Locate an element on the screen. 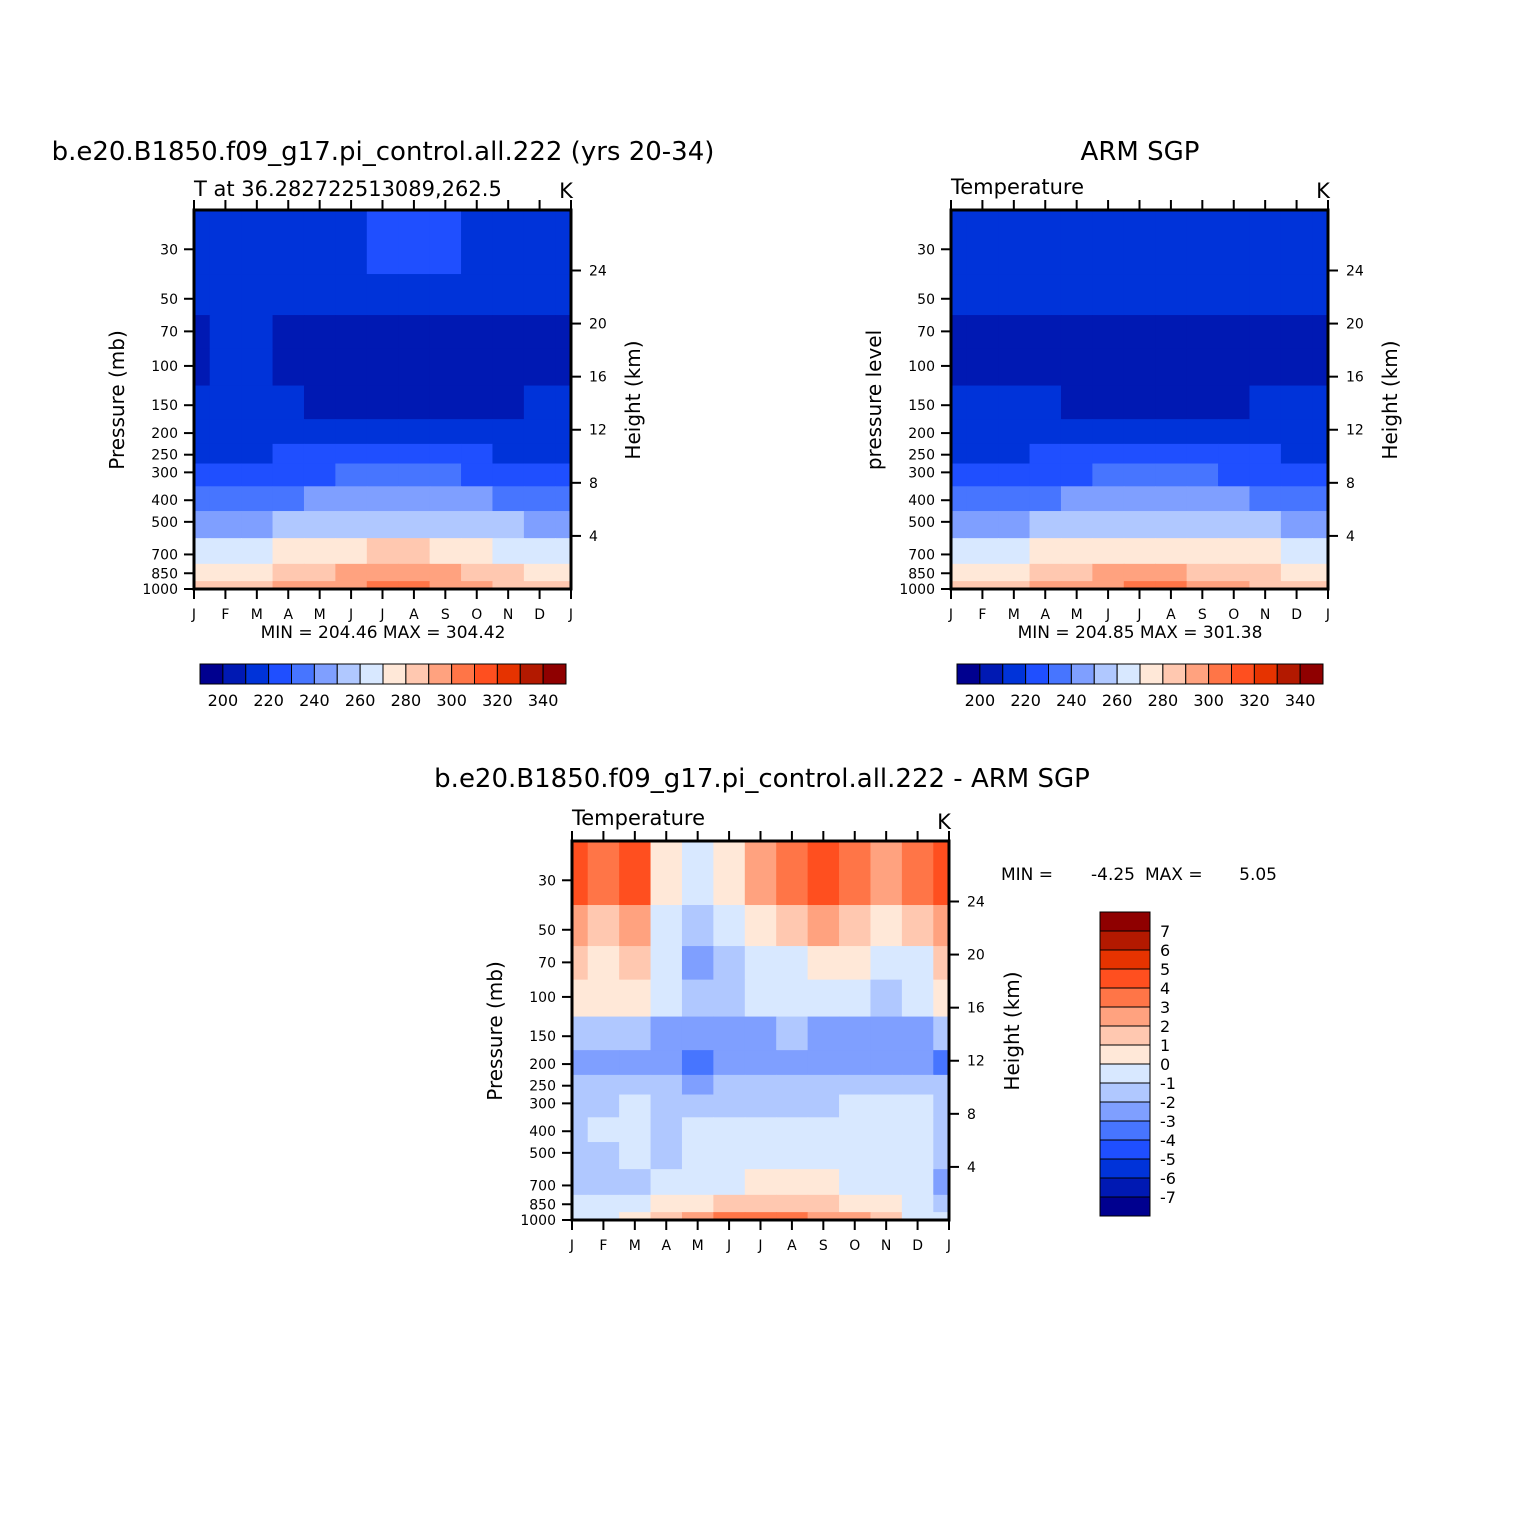 The width and height of the screenshot is (1524, 1524). panel-diff-min-label: MIN = is located at coordinates (1027, 875).